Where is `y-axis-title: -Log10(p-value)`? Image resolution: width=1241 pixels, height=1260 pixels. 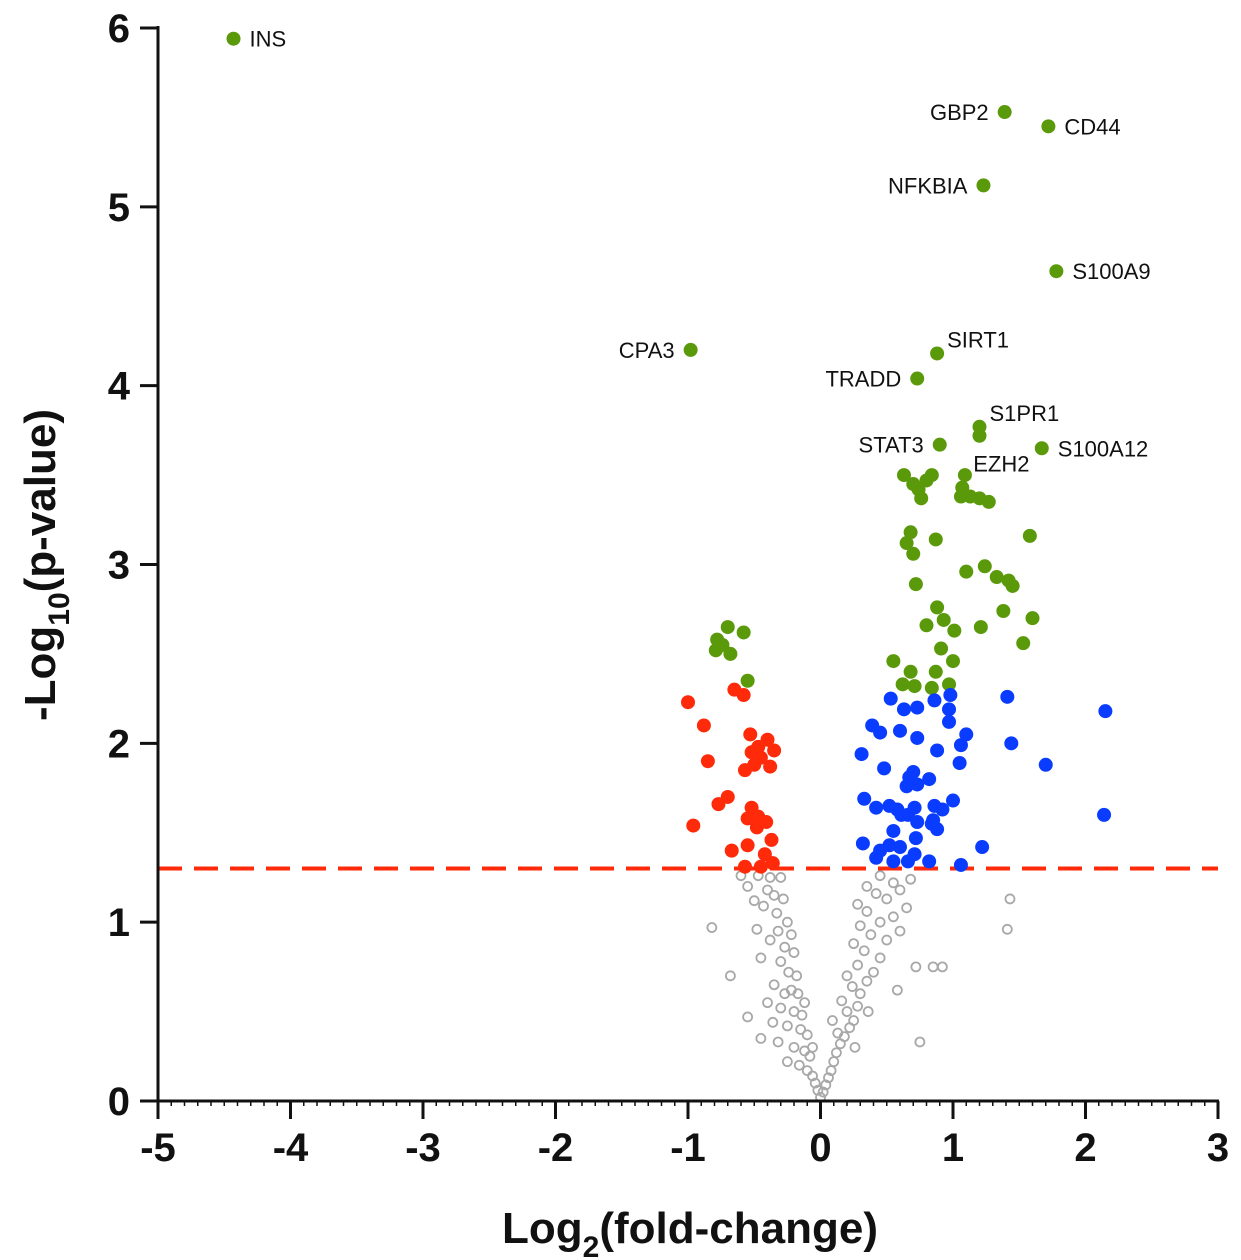 y-axis-title: -Log10(p-value) is located at coordinates (46, 565).